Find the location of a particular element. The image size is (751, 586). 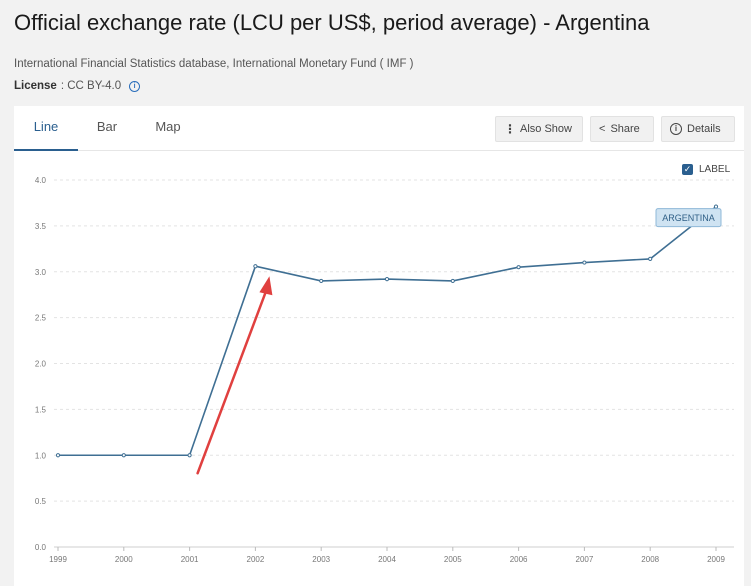

series-label-box is located at coordinates (688, 218).